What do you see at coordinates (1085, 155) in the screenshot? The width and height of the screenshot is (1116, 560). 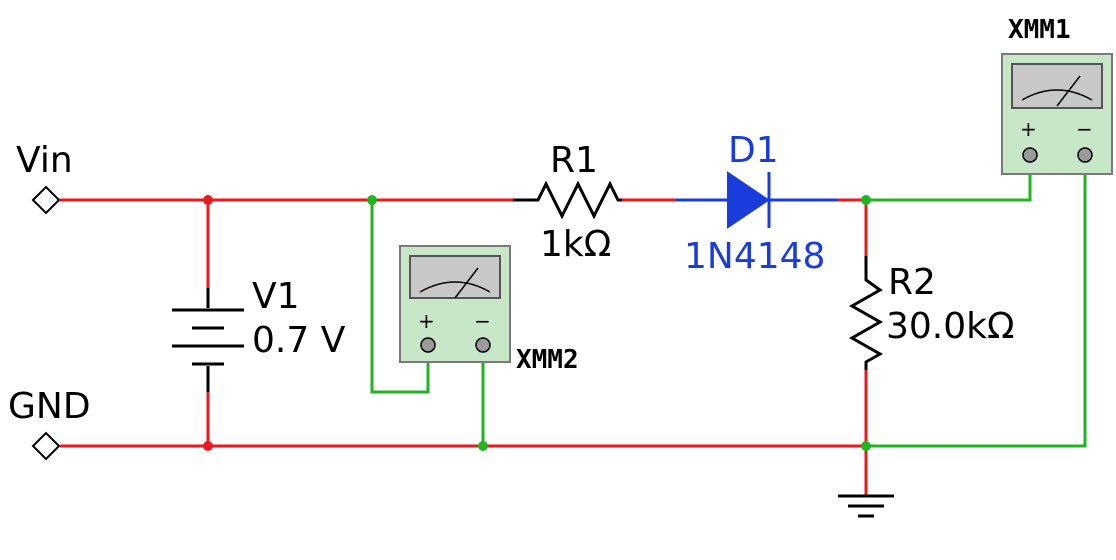 I see `xmm1-minus-terminal` at bounding box center [1085, 155].